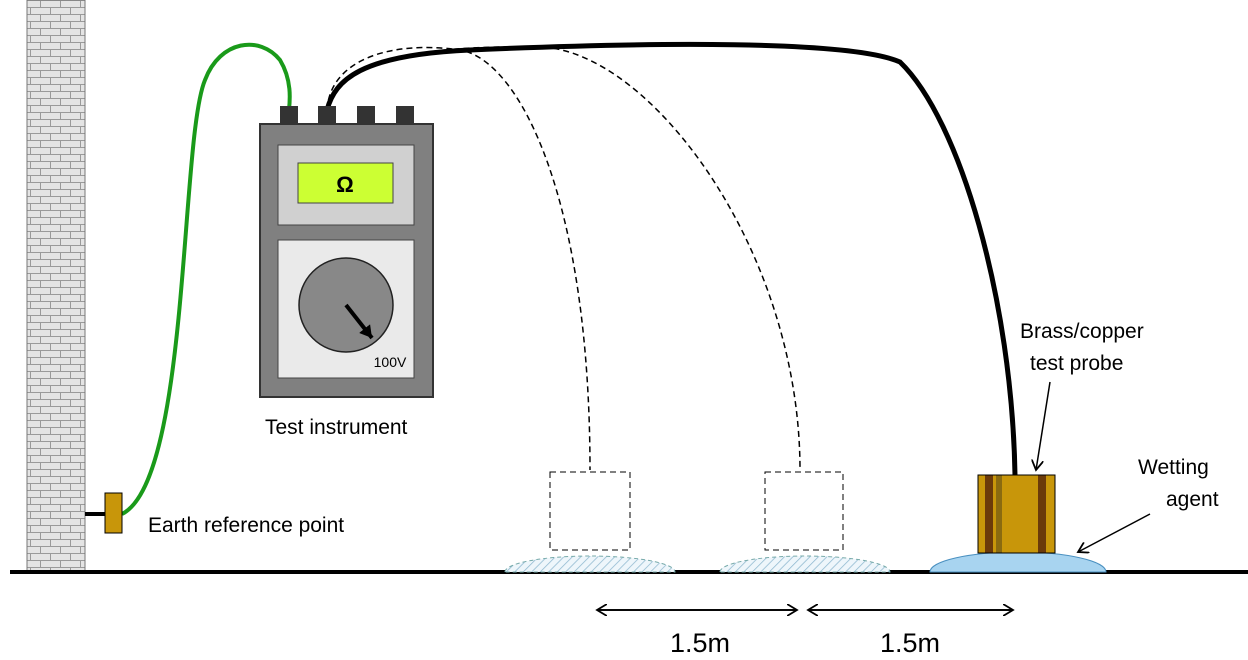 The image size is (1248, 660). What do you see at coordinates (1016, 514) in the screenshot?
I see `probe` at bounding box center [1016, 514].